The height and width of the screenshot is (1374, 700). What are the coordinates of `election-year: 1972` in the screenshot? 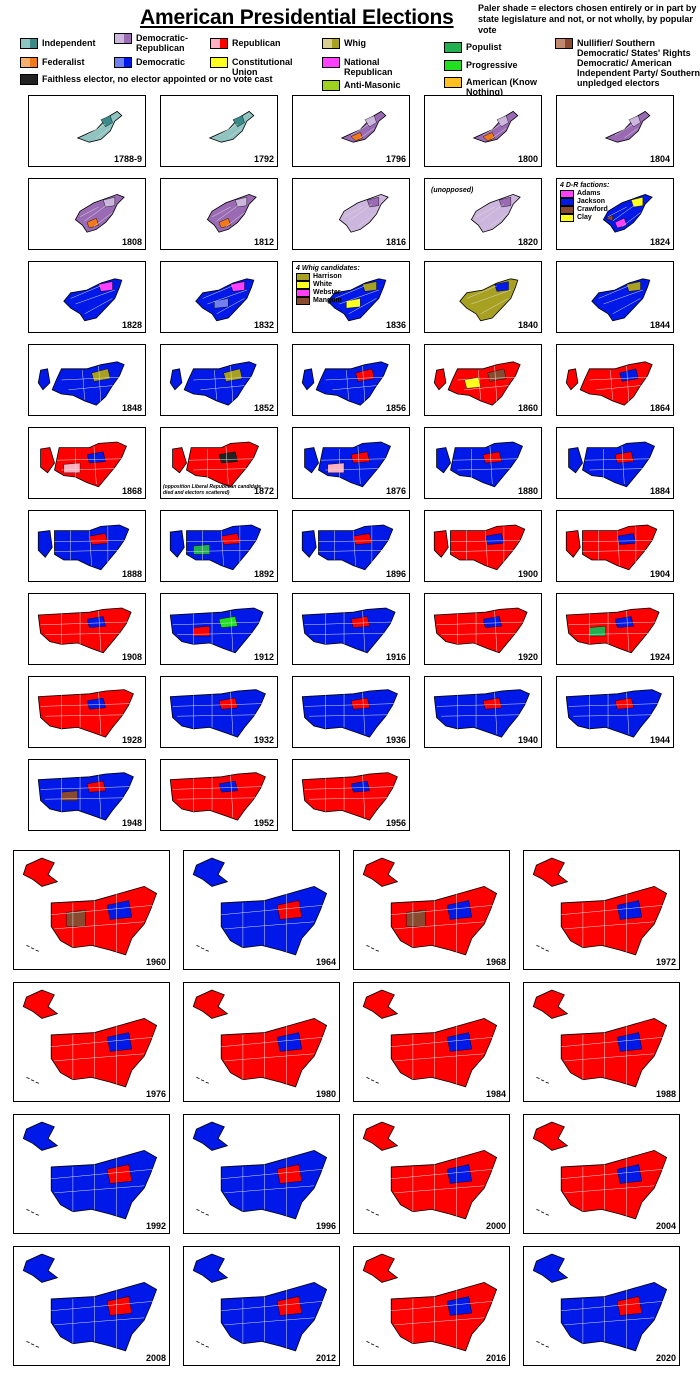 It's located at (665, 962).